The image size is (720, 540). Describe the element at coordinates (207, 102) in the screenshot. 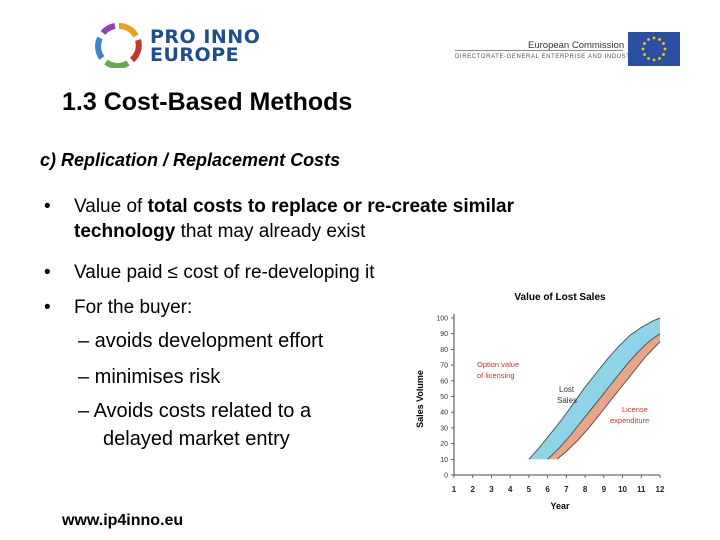

I see `slide-title: 1.3 Cost-Based Methods` at that location.